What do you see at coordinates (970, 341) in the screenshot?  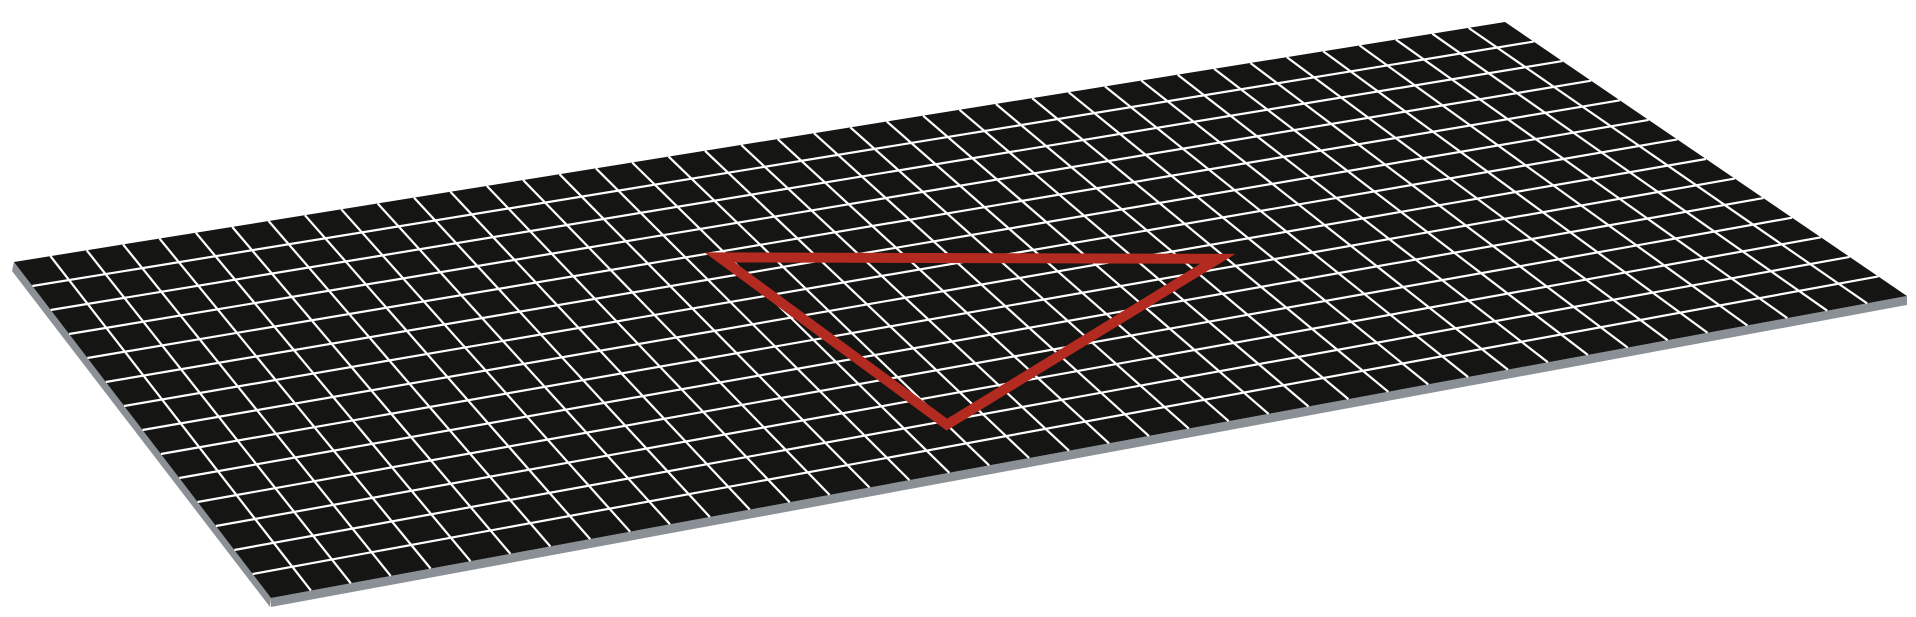 I see `red-triangle` at bounding box center [970, 341].